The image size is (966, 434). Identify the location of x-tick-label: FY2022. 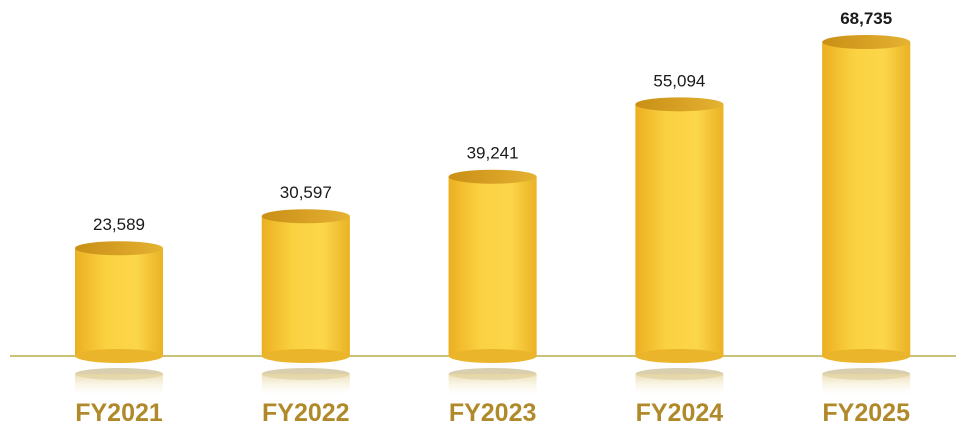
(306, 413).